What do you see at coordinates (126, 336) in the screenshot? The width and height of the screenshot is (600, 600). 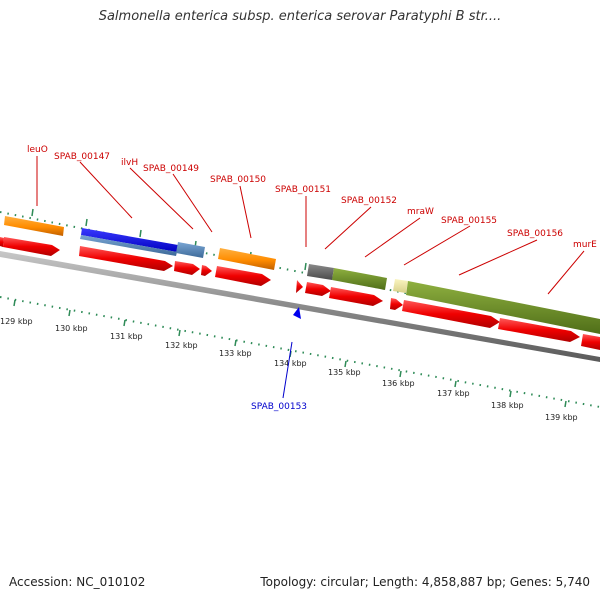 I see `kbp-label-131: 131 kbp` at bounding box center [126, 336].